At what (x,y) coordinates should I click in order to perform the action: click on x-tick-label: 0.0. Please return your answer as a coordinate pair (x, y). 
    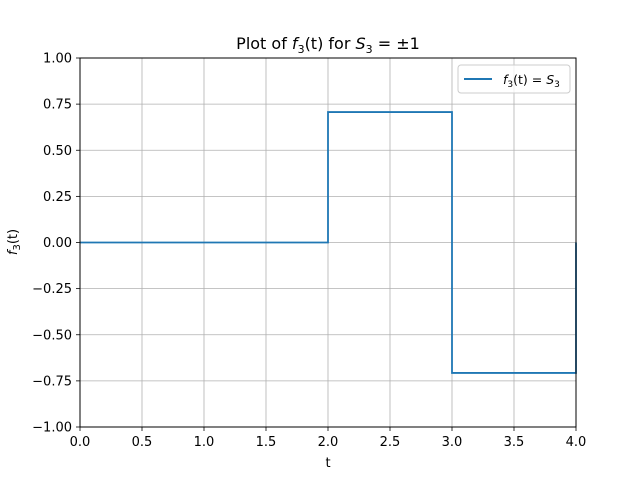
    Looking at the image, I should click on (80, 442).